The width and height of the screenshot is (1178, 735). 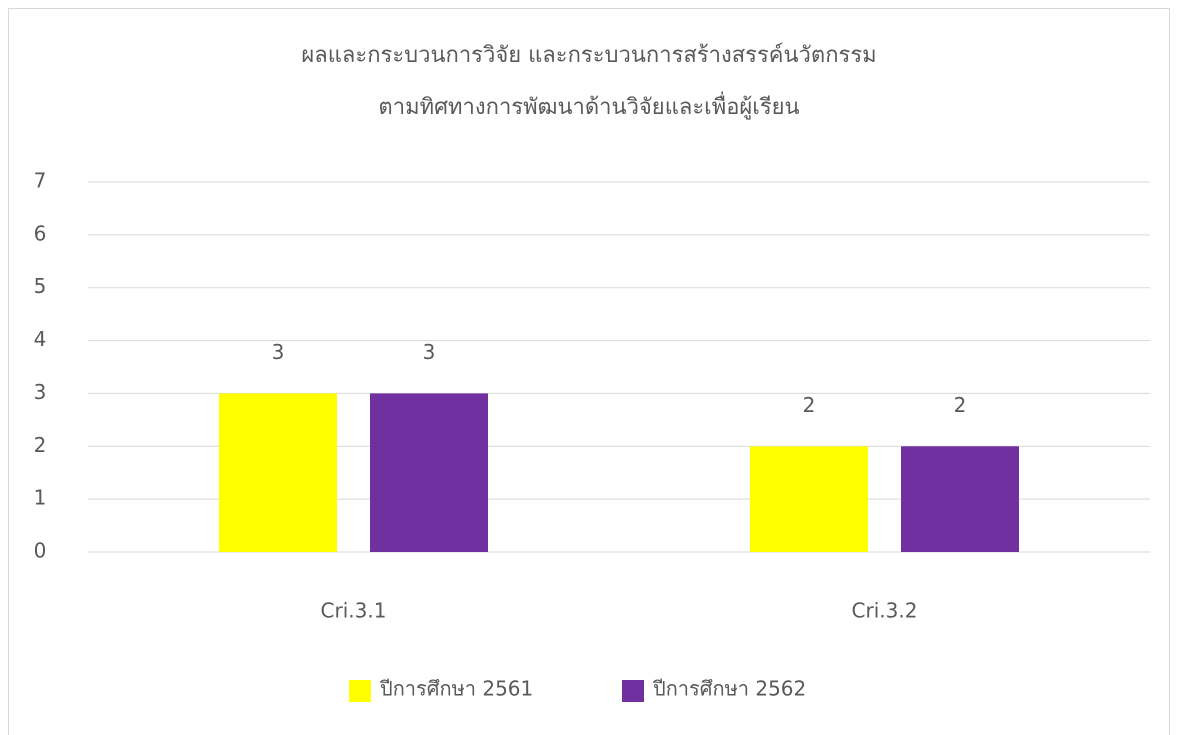 What do you see at coordinates (40, 233) in the screenshot?
I see `y-tick-label: 6` at bounding box center [40, 233].